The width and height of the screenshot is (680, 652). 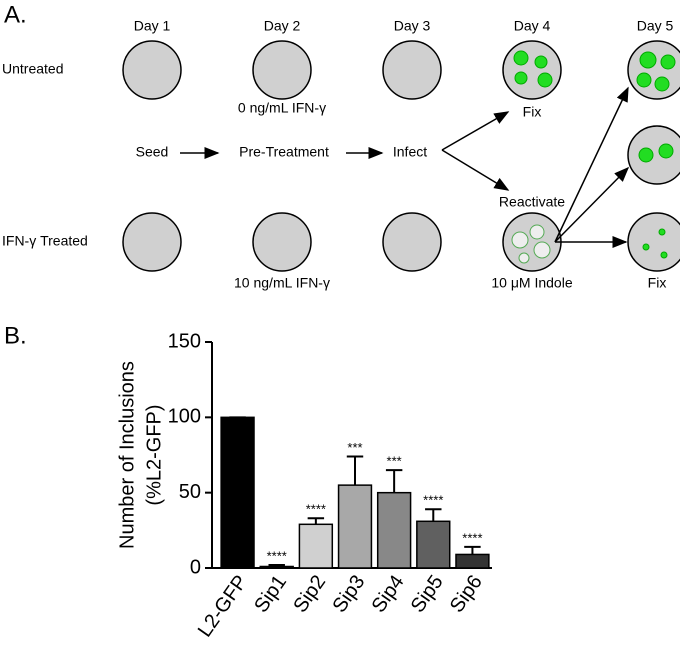 What do you see at coordinates (348, 593) in the screenshot?
I see `x-tick-label: Sip3` at bounding box center [348, 593].